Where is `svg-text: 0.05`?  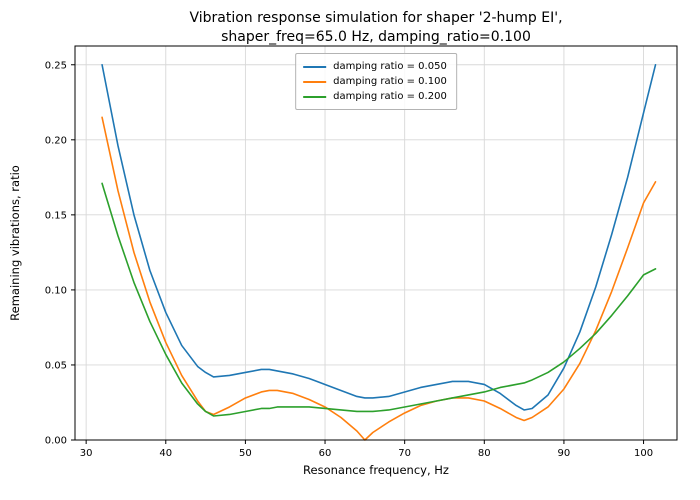
svg-text: 0.05 is located at coordinates (56, 365).